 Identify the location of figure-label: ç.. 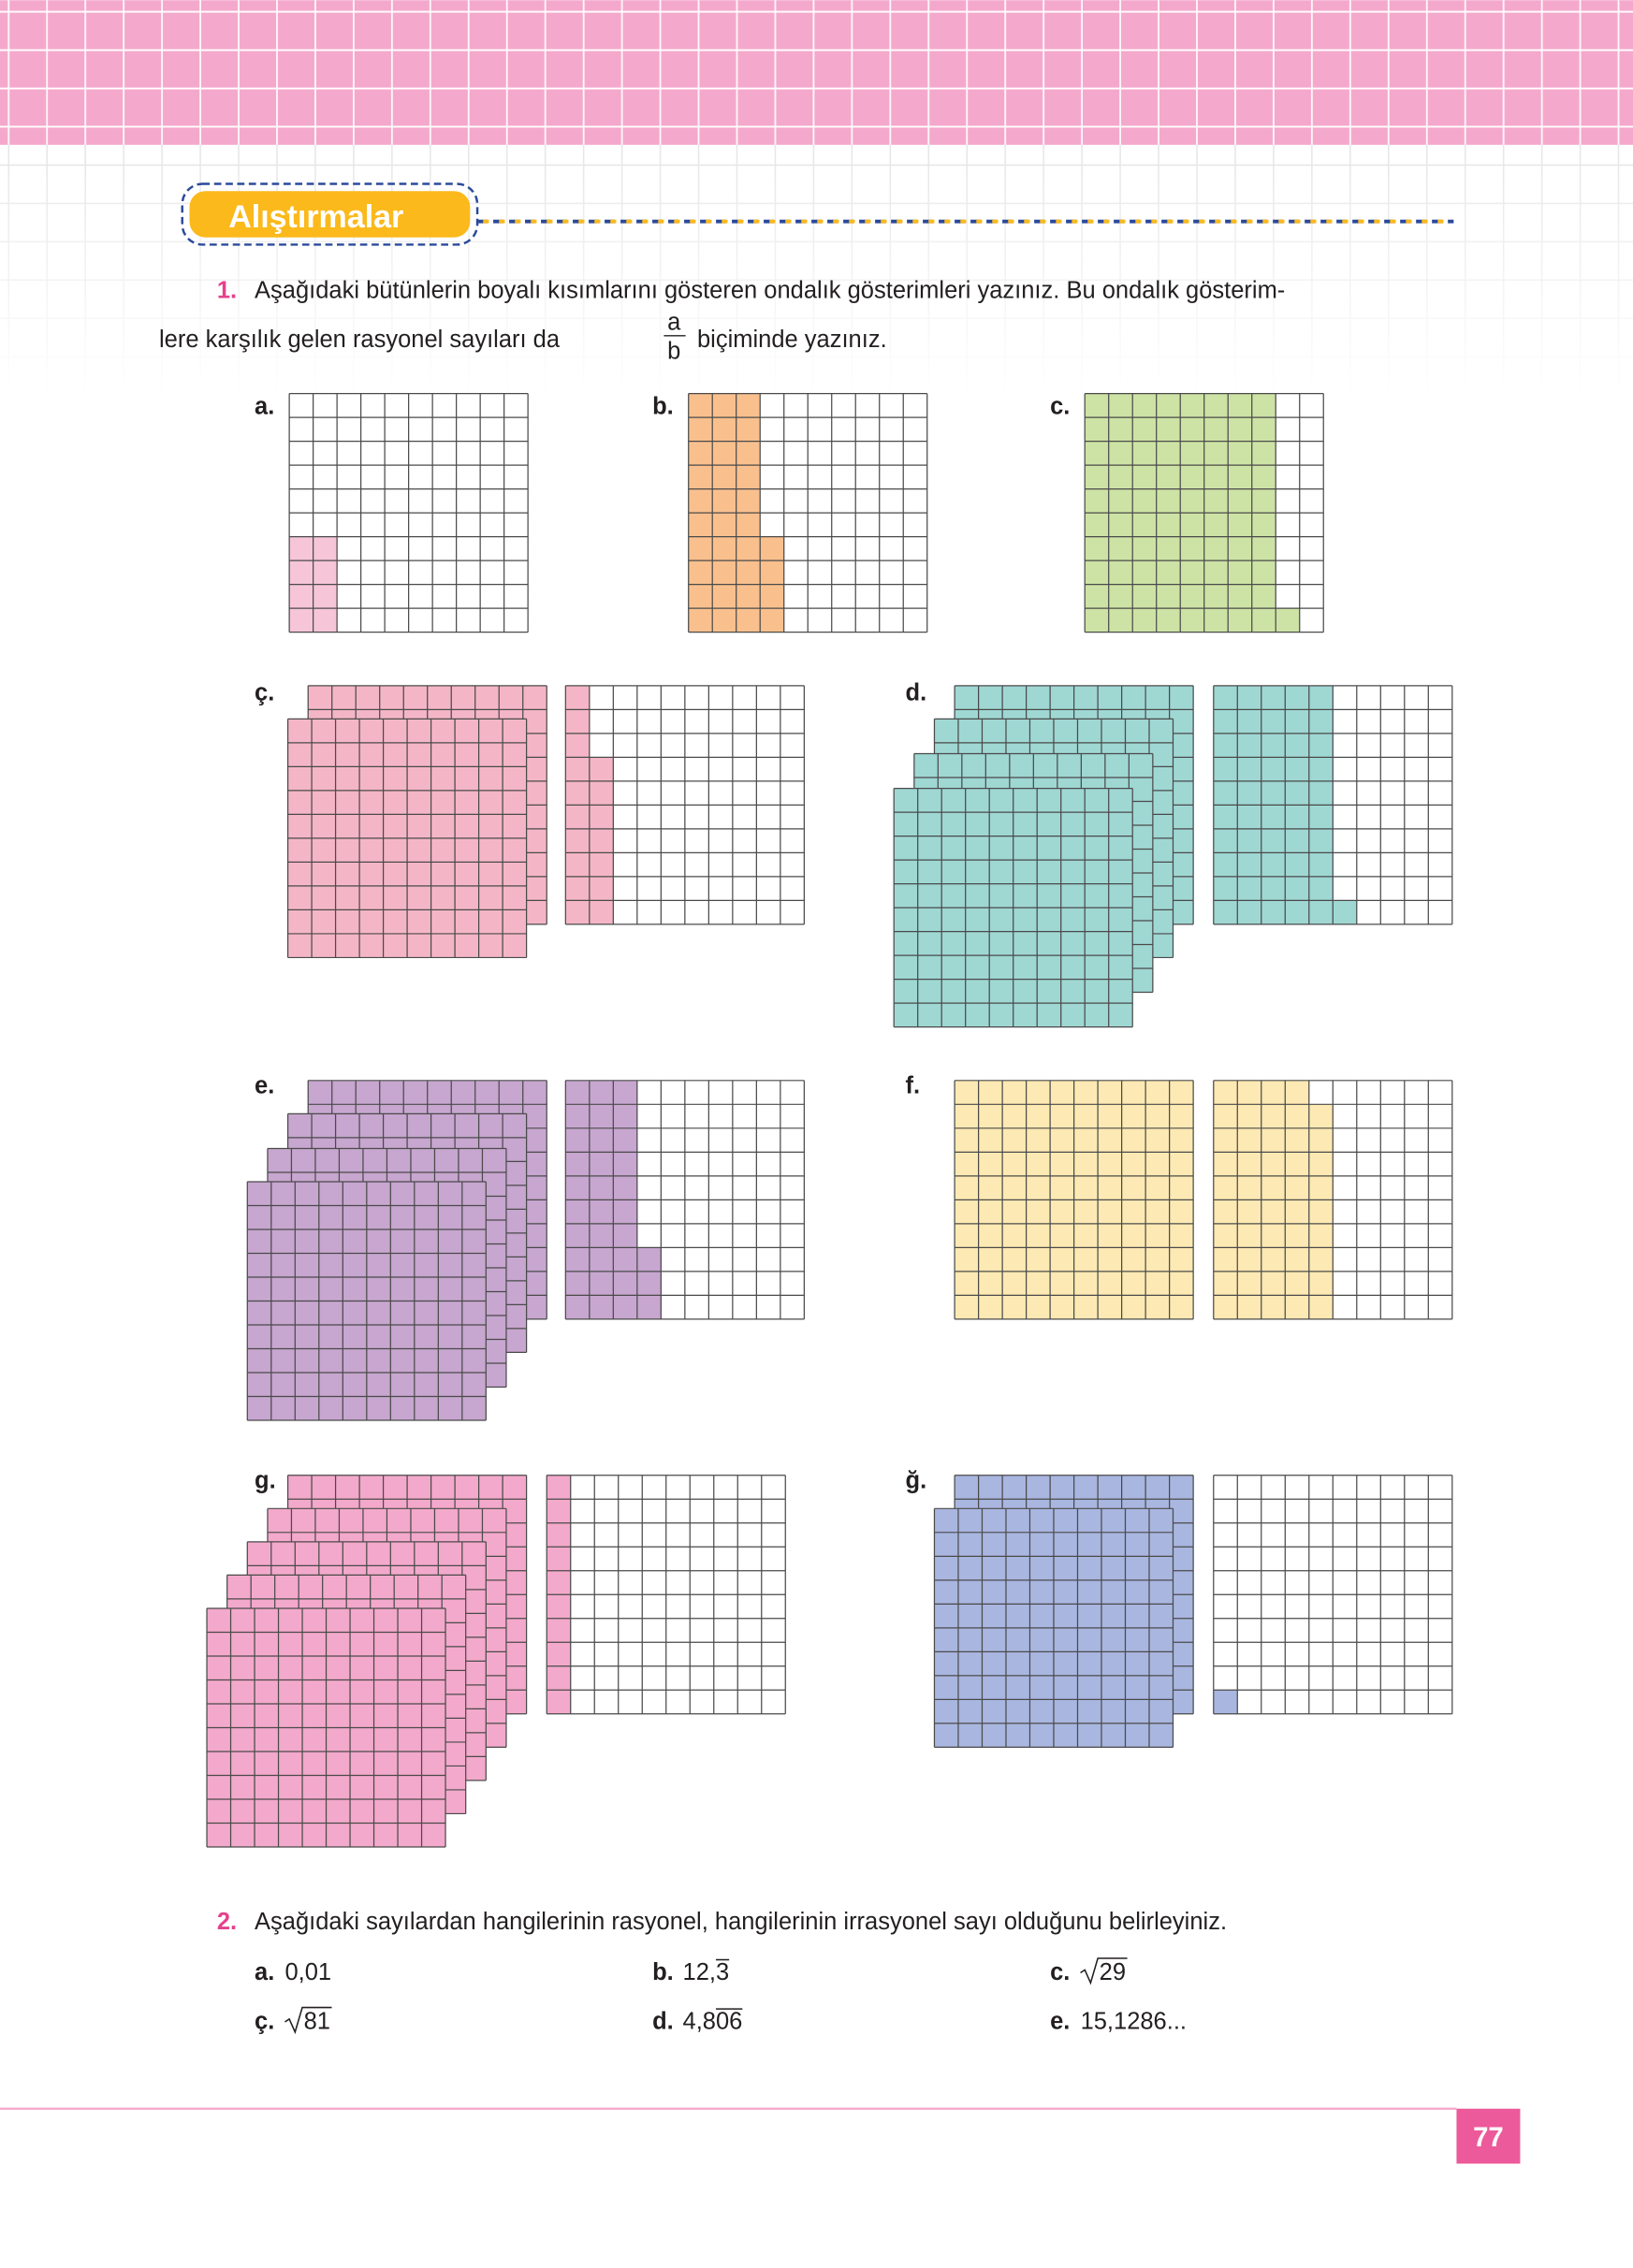
(264, 692).